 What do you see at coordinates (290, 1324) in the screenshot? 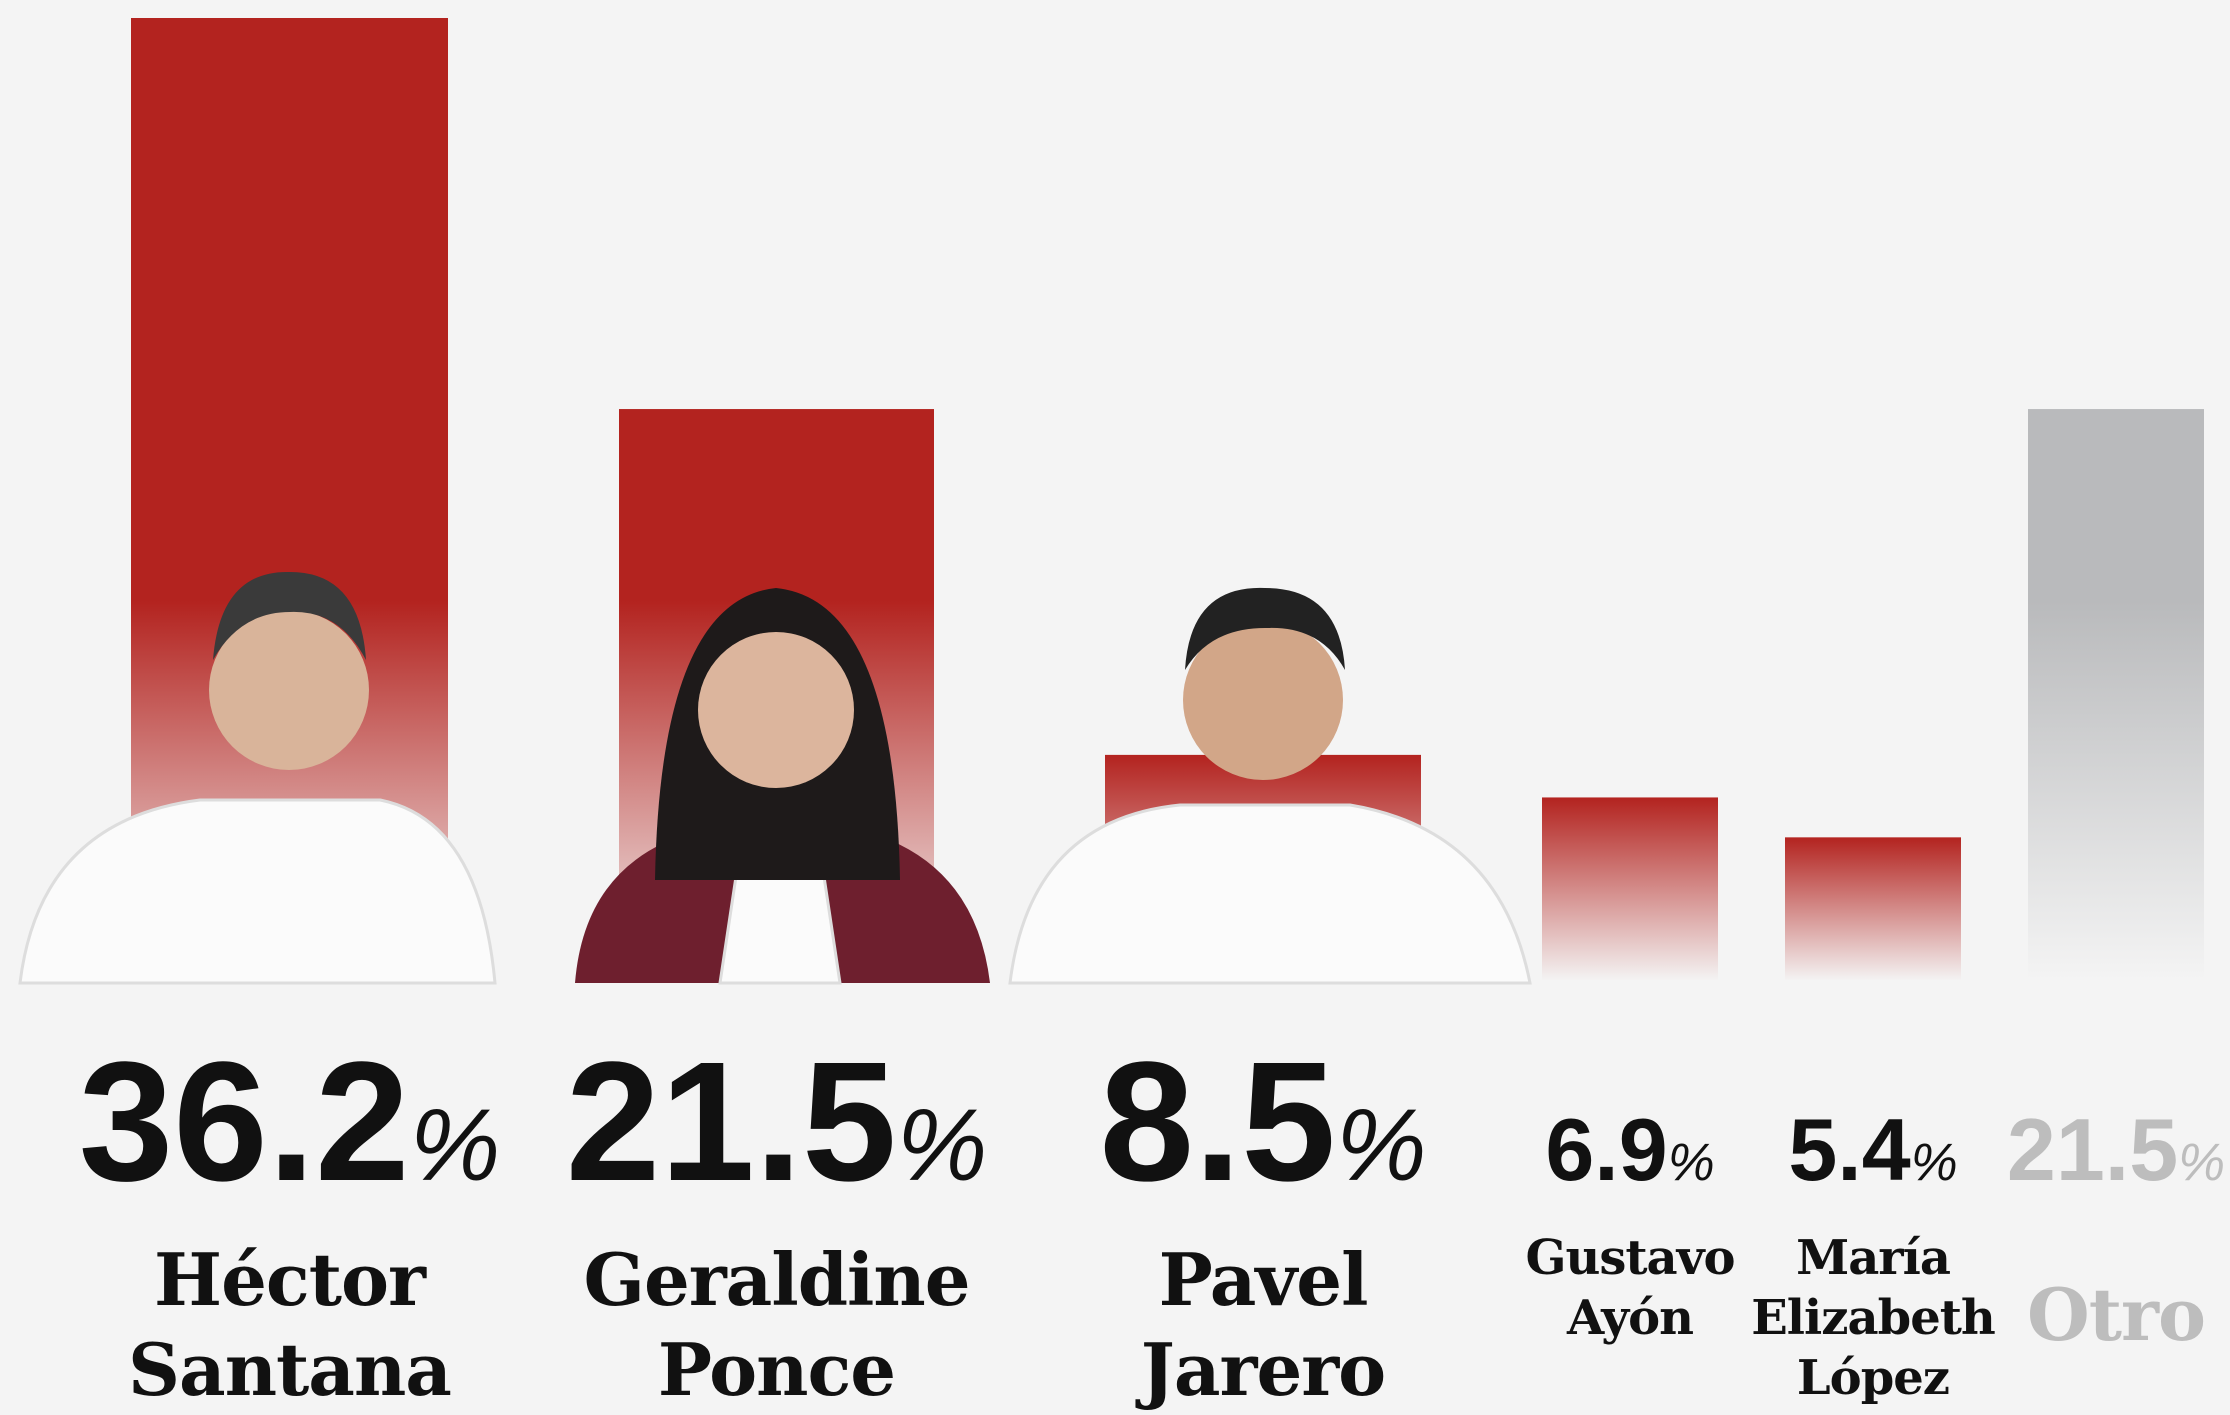
I see `candidate-name: Héctor Santana` at bounding box center [290, 1324].